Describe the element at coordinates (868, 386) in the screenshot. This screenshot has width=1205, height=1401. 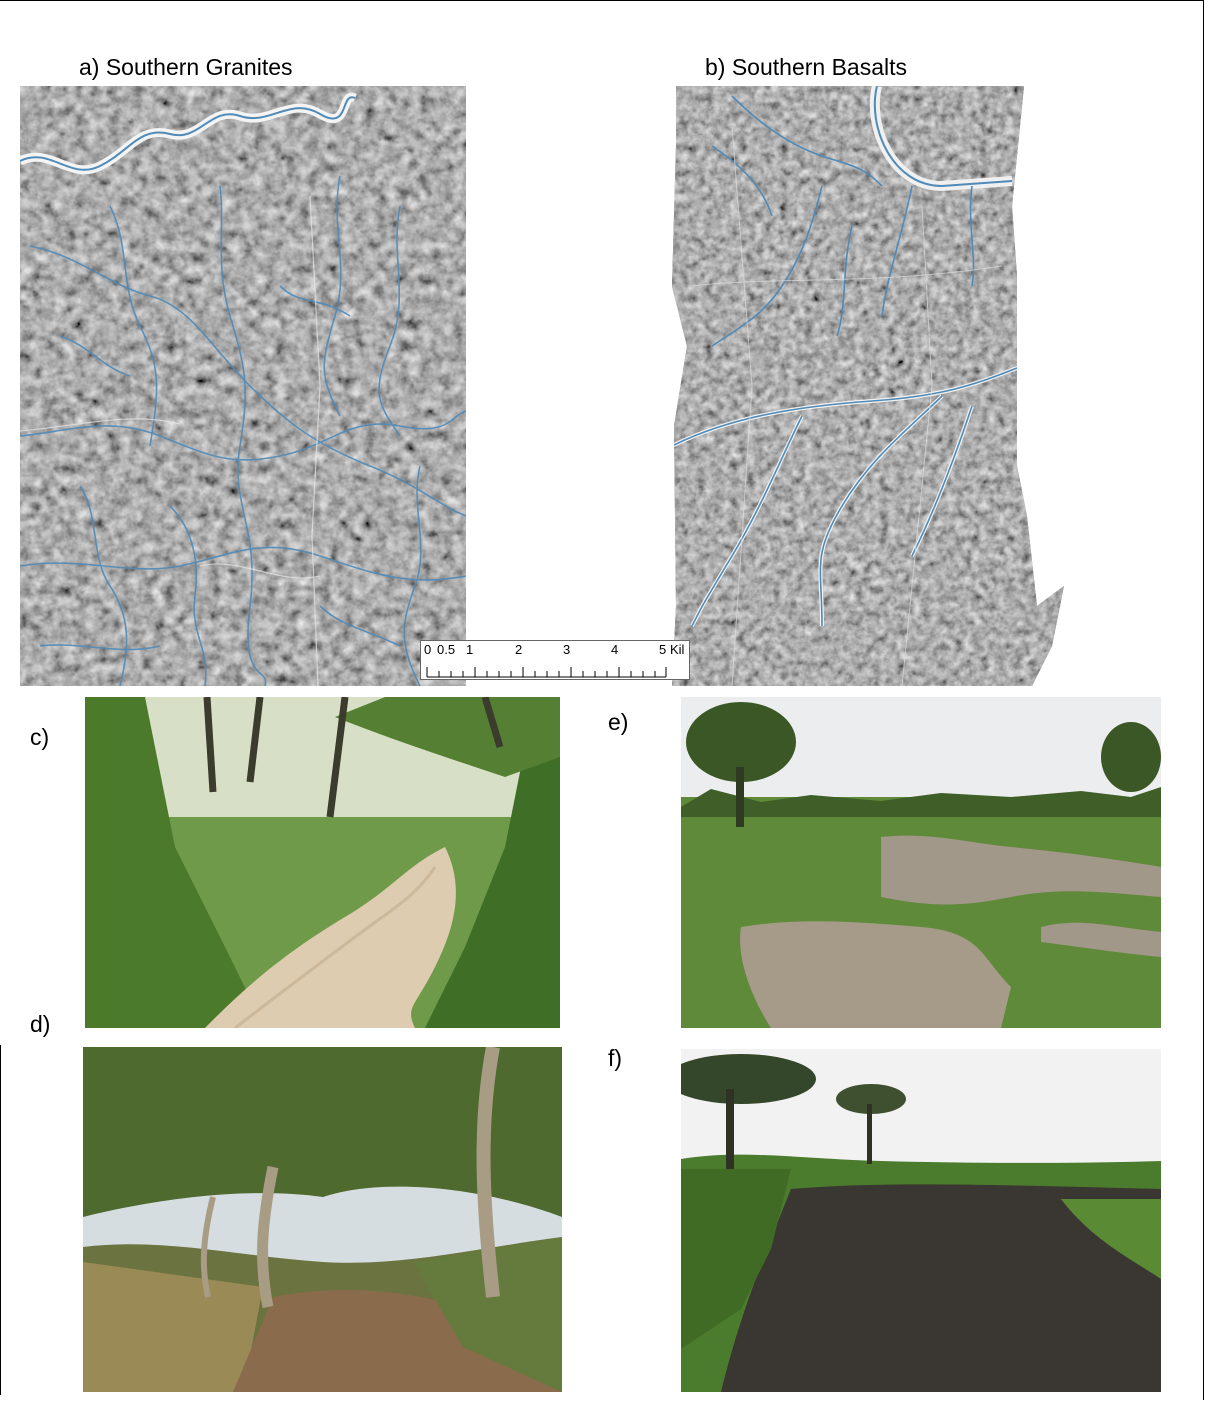
I see `basalts-aerial-image` at that location.